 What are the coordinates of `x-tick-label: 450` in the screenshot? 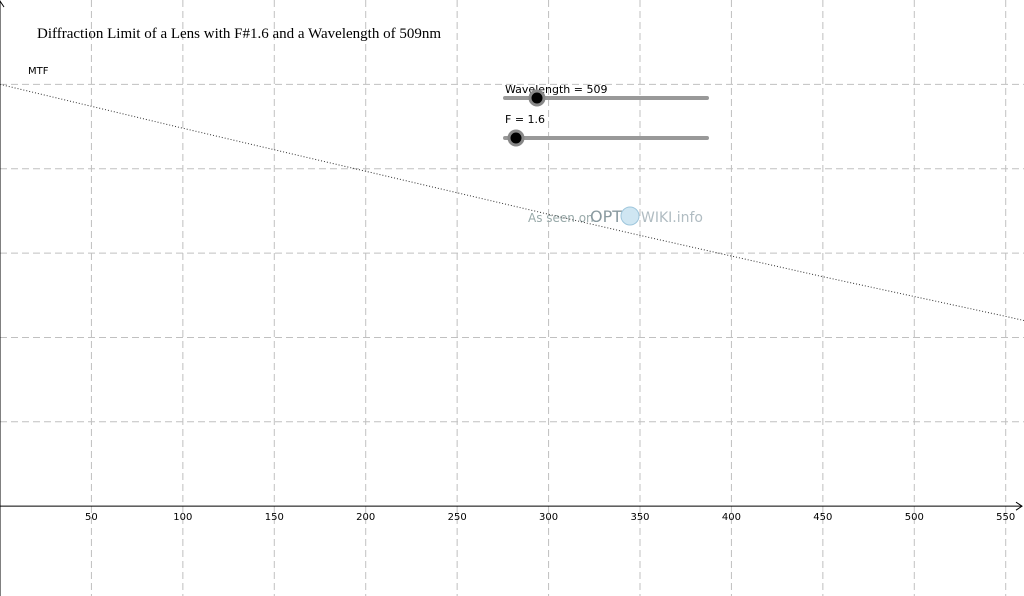 It's located at (822, 517).